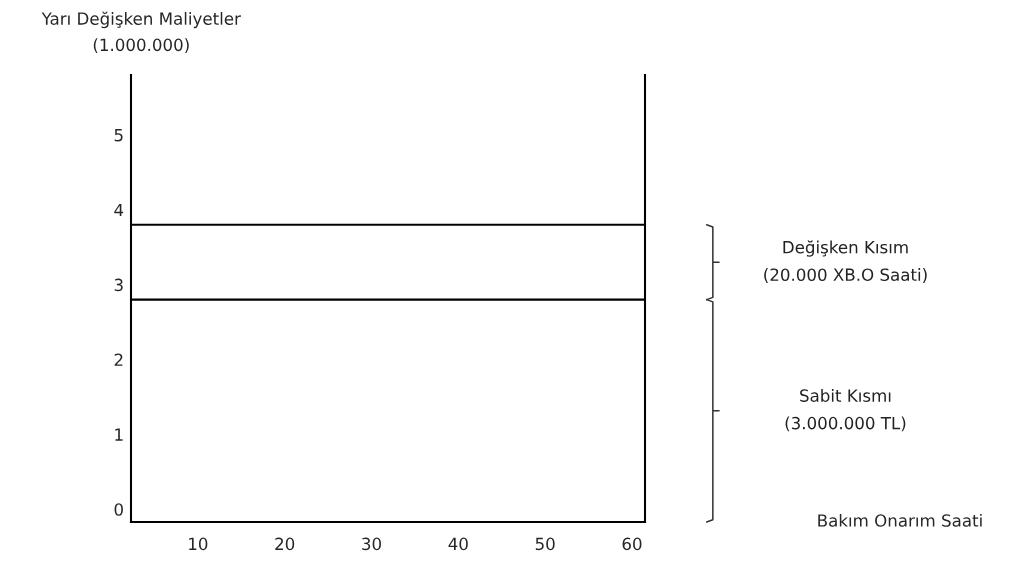 The width and height of the screenshot is (1011, 561). What do you see at coordinates (632, 544) in the screenshot?
I see `x-tick-label: 60` at bounding box center [632, 544].